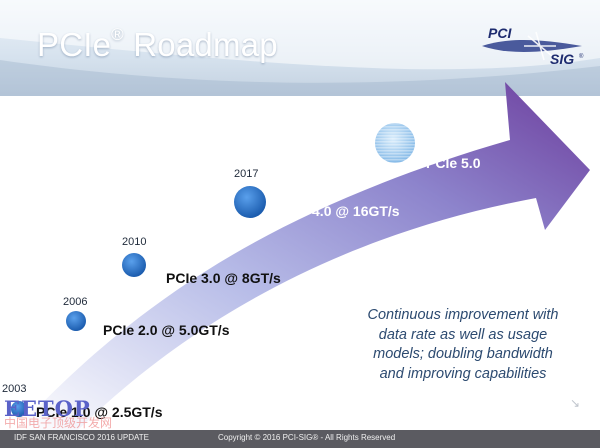 Image resolution: width=600 pixels, height=448 pixels. Describe the element at coordinates (395, 143) in the screenshot. I see `milestone-dot-texture` at that location.